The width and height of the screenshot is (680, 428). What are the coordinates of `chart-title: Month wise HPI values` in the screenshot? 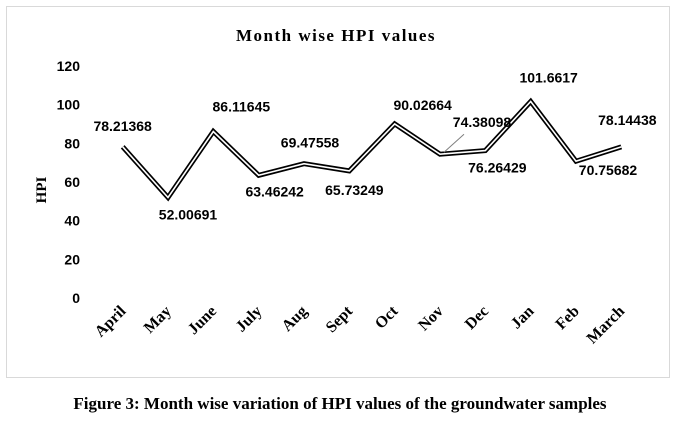 It's located at (336, 35).